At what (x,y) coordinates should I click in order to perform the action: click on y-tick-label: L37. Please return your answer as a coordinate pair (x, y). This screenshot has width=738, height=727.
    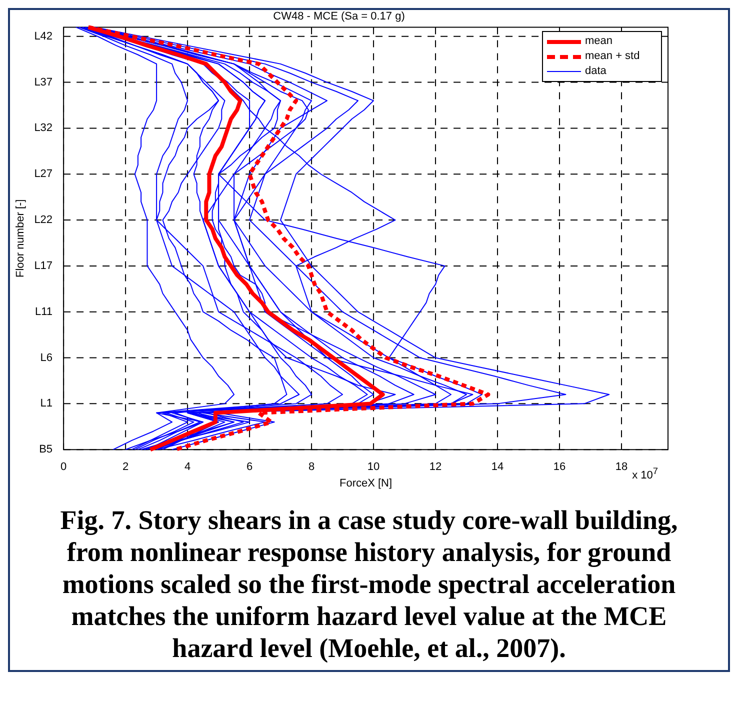
    Looking at the image, I should click on (43, 82).